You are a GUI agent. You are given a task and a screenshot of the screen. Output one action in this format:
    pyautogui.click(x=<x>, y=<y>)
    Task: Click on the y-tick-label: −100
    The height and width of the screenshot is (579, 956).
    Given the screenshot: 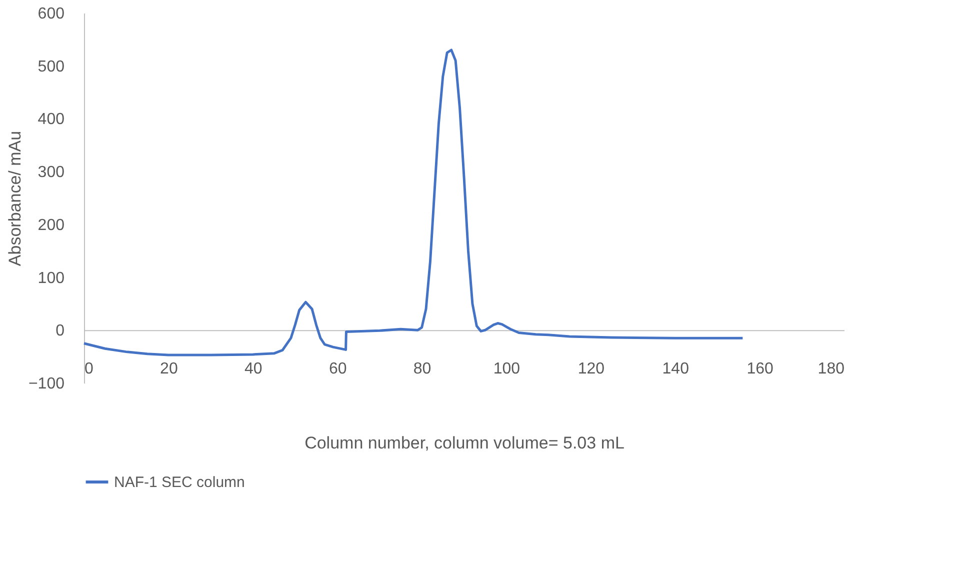 What is the action you would take?
    pyautogui.click(x=46, y=384)
    